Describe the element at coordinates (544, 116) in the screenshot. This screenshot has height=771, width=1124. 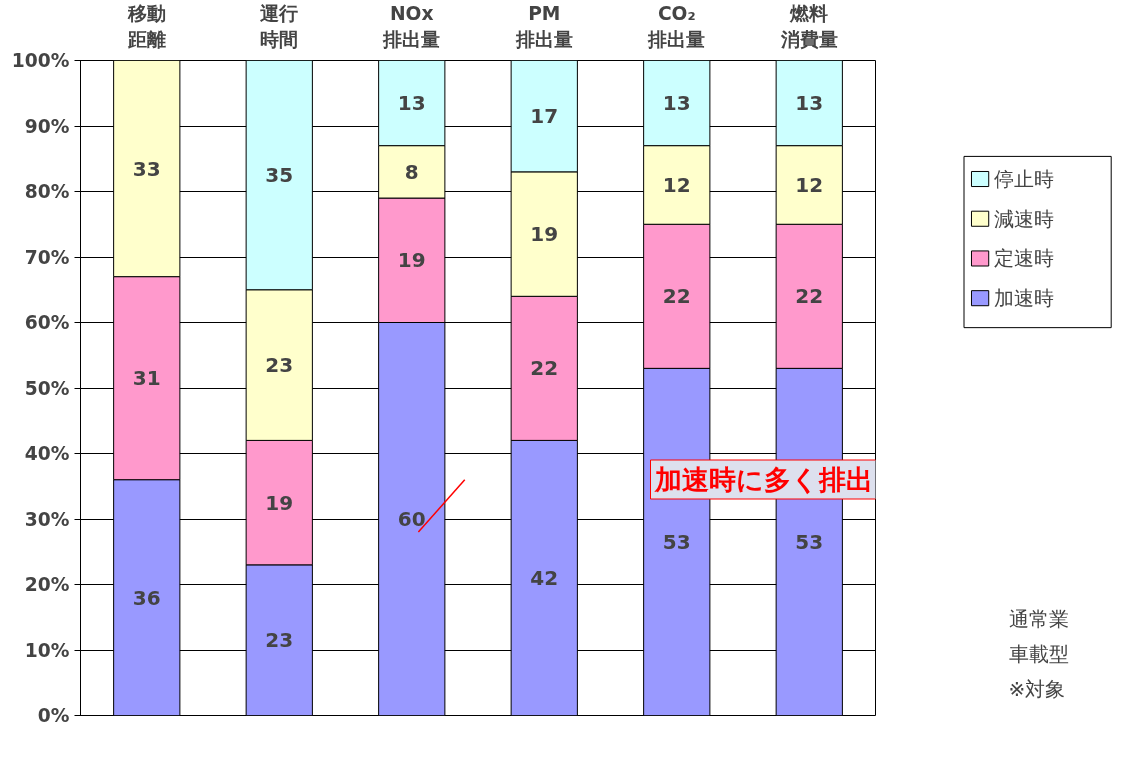
I see `data-label: 17` at that location.